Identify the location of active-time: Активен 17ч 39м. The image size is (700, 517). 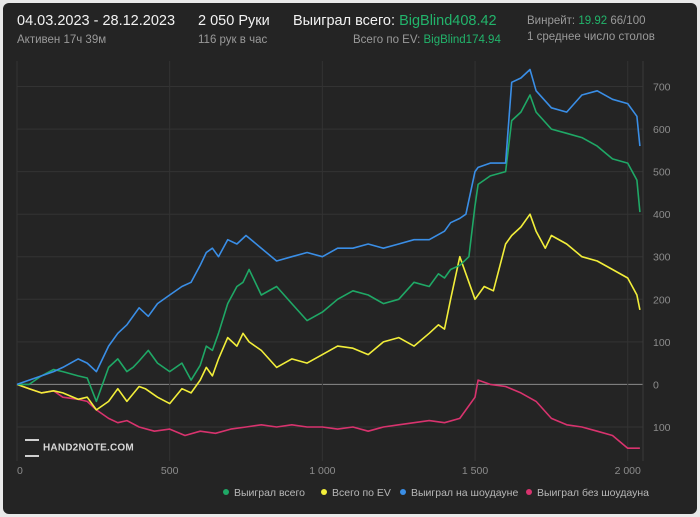
(62, 40).